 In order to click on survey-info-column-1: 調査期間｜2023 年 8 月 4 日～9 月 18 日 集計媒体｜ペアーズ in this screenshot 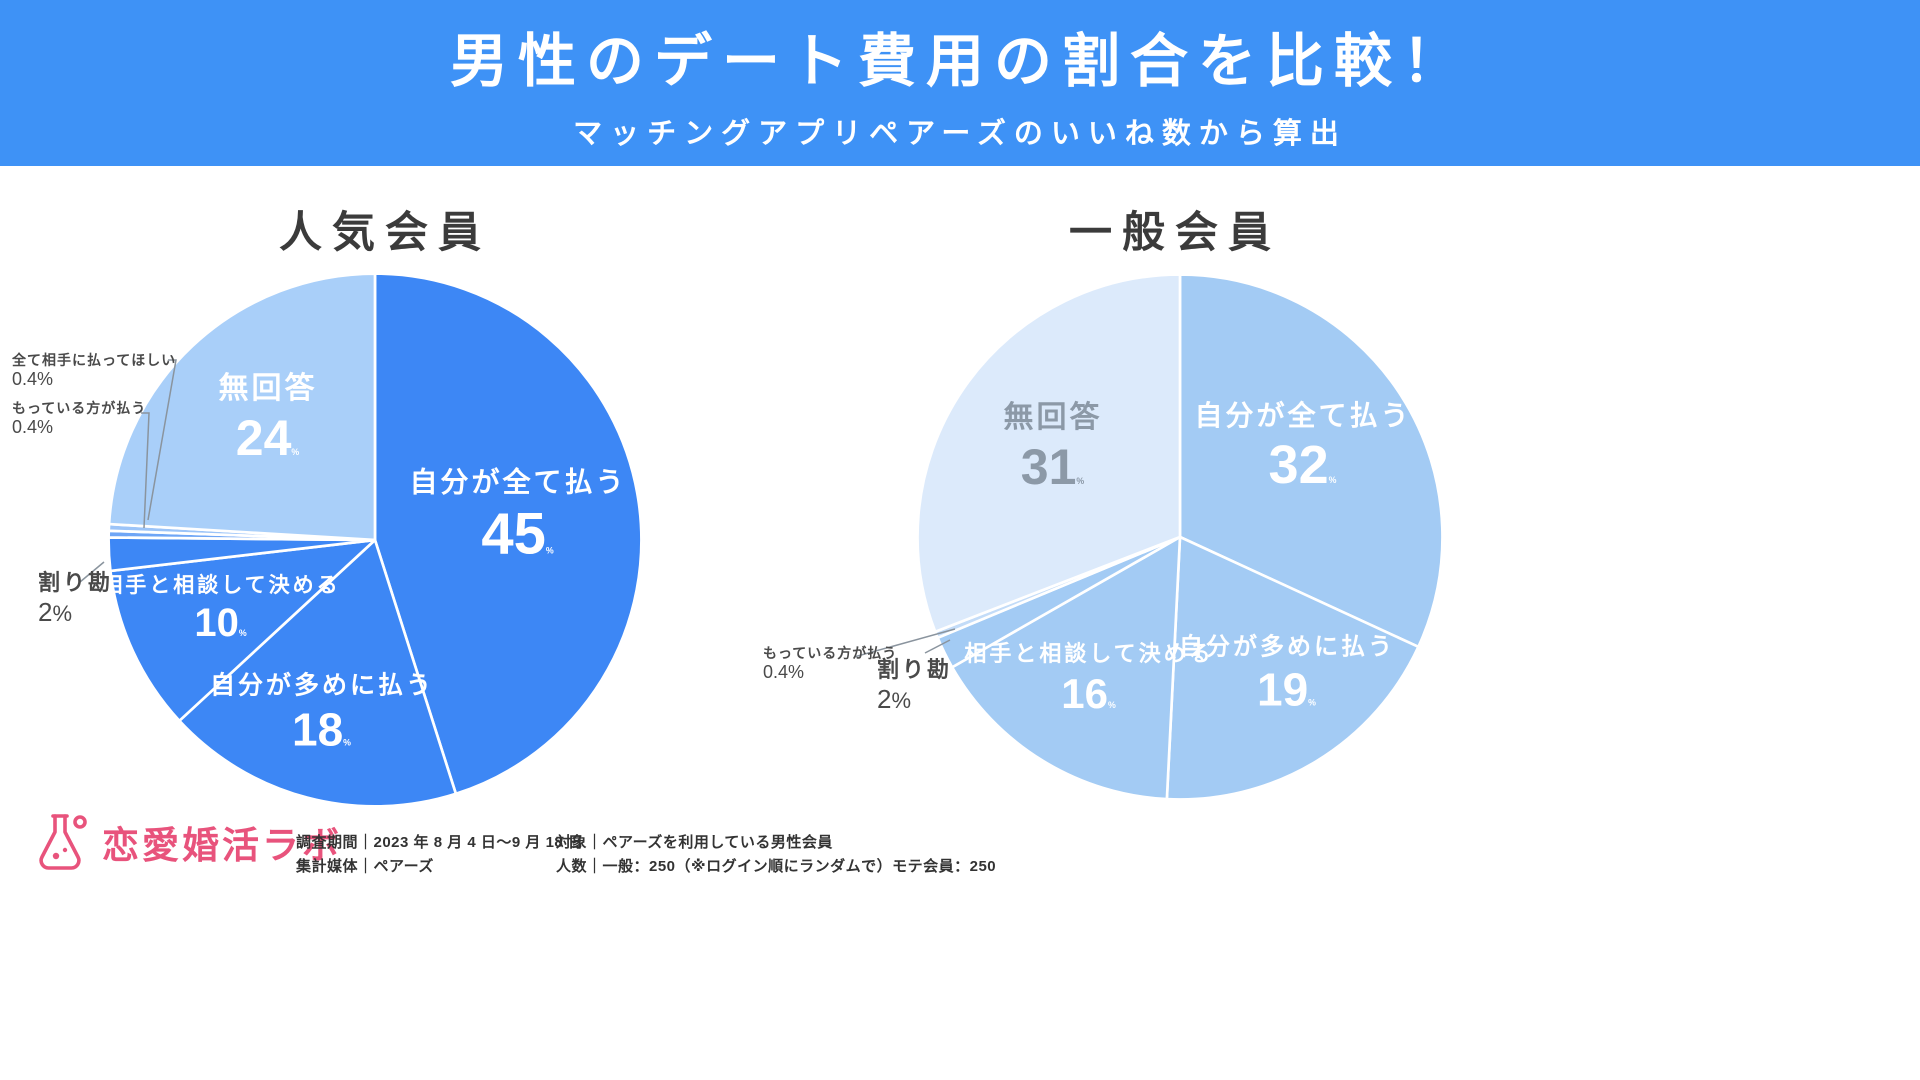, I will do `click(439, 855)`.